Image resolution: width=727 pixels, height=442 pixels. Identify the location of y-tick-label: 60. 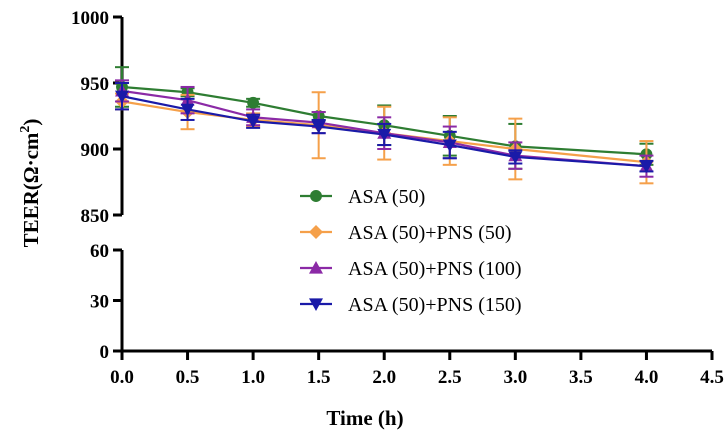
(99, 251).